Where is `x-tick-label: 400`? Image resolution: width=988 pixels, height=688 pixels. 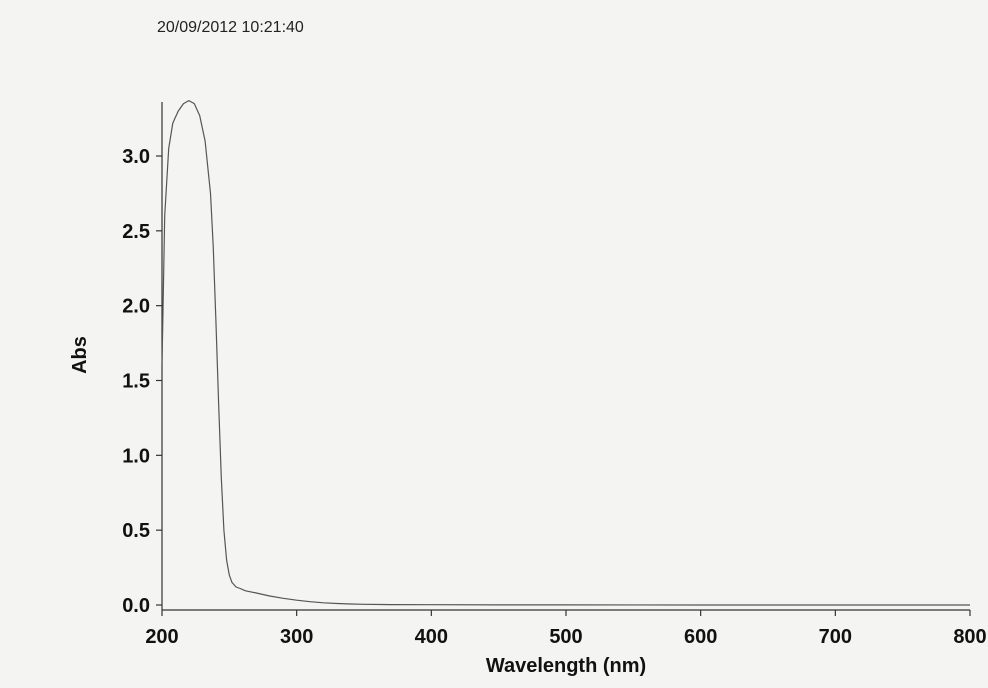
x-tick-label: 400 is located at coordinates (431, 637).